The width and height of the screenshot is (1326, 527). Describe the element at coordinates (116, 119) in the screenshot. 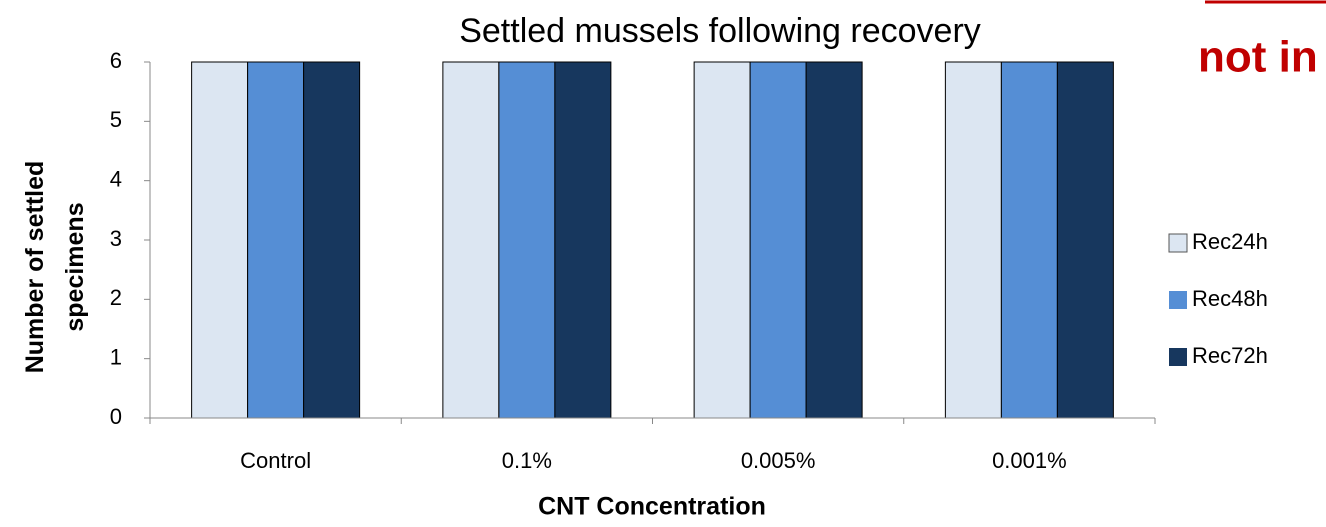

I see `y-tick-label: 5` at that location.